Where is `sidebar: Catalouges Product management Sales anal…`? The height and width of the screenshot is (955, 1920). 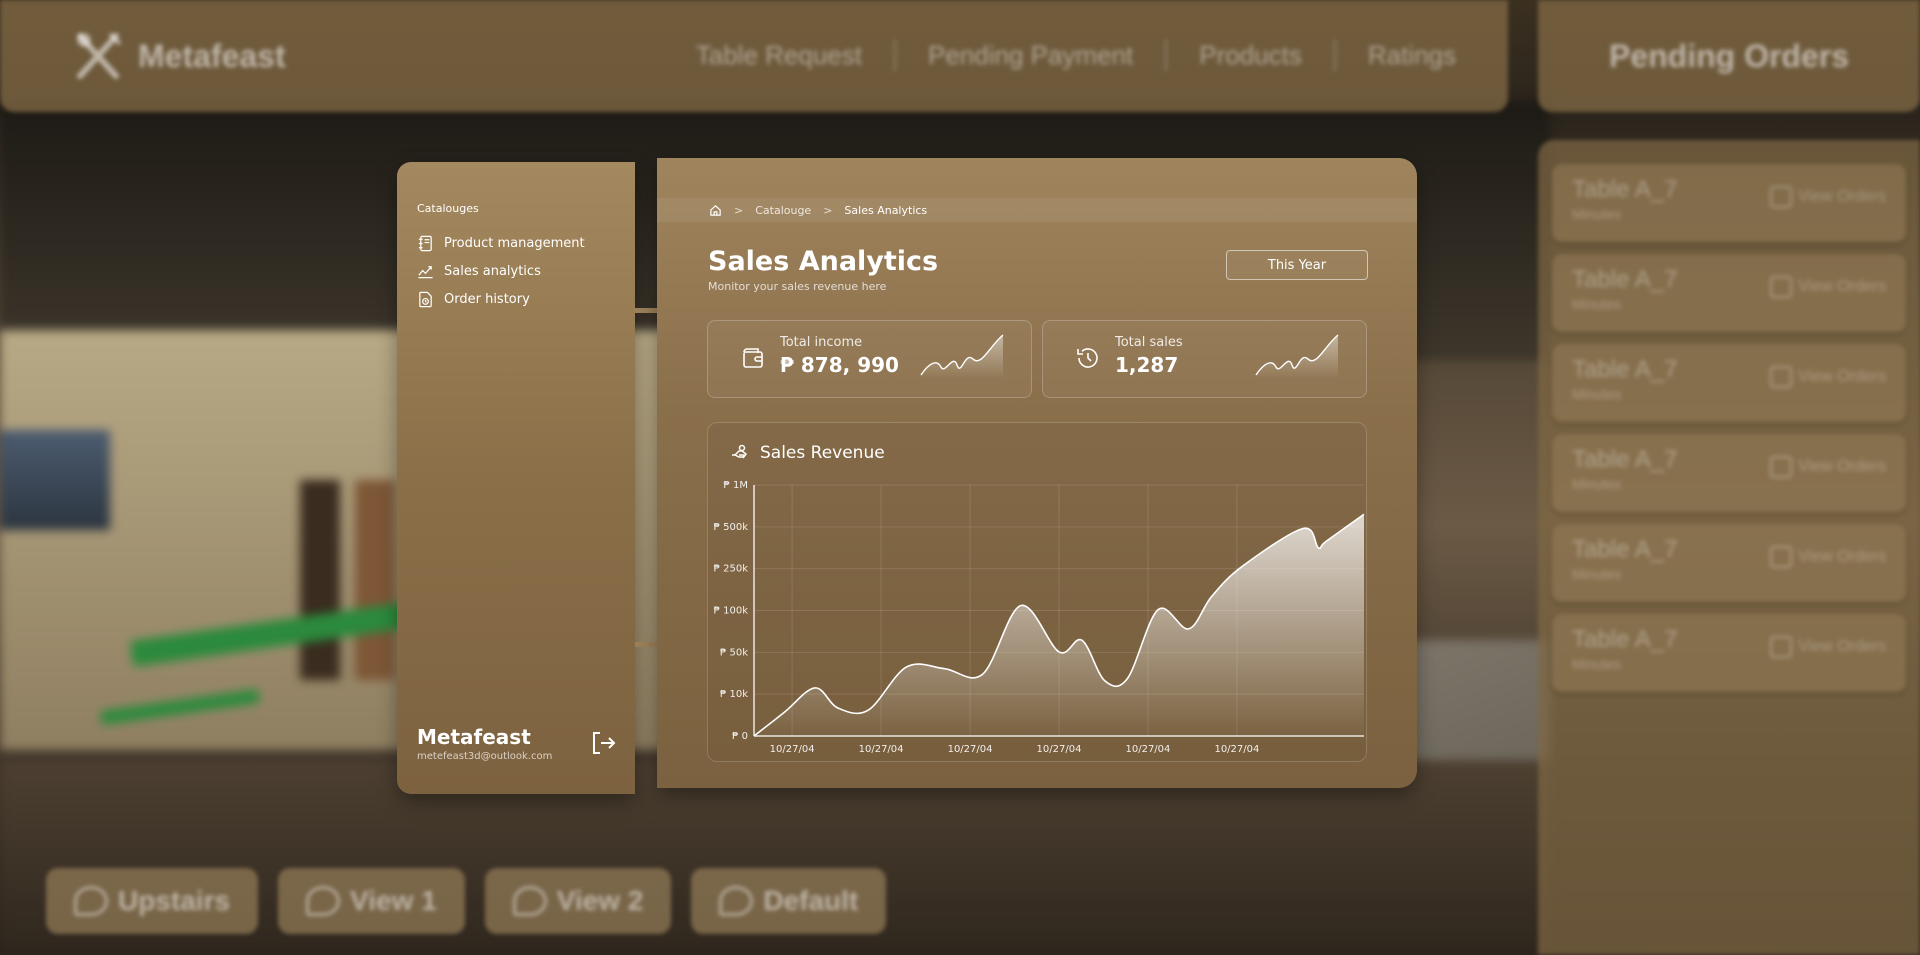 sidebar: Catalouges Product management Sales anal… is located at coordinates (516, 478).